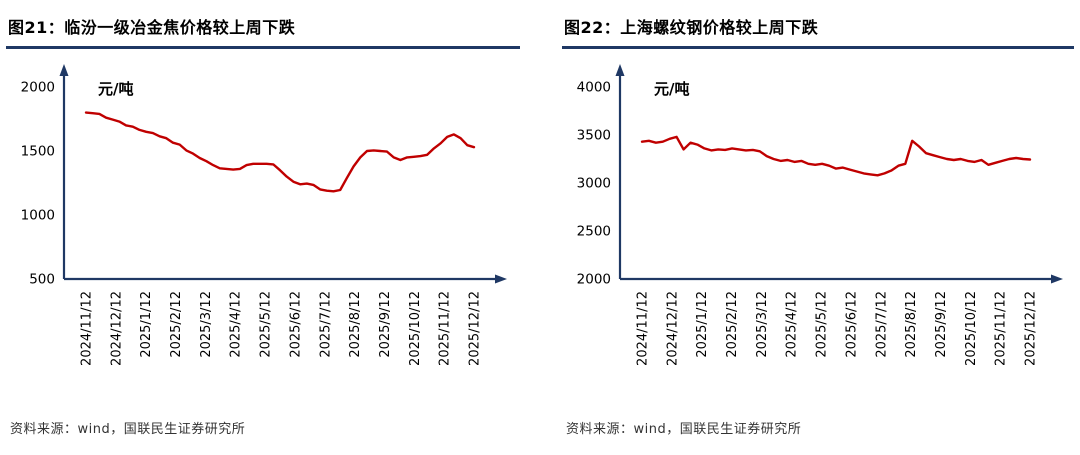 This screenshot has height=455, width=1080. I want to click on y-tick-label: 2500, so click(594, 232).